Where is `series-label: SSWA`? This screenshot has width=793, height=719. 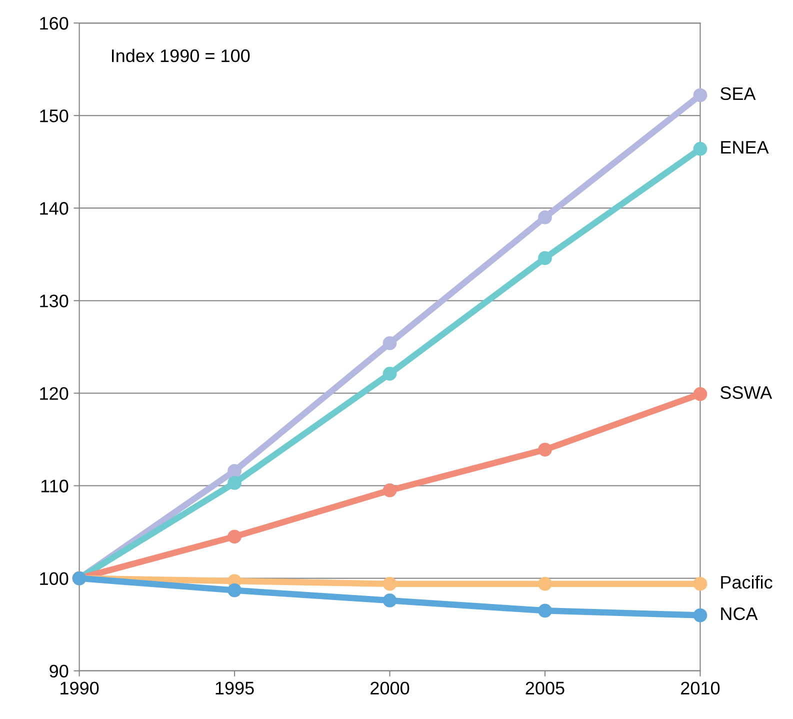
series-label: SSWA is located at coordinates (746, 392).